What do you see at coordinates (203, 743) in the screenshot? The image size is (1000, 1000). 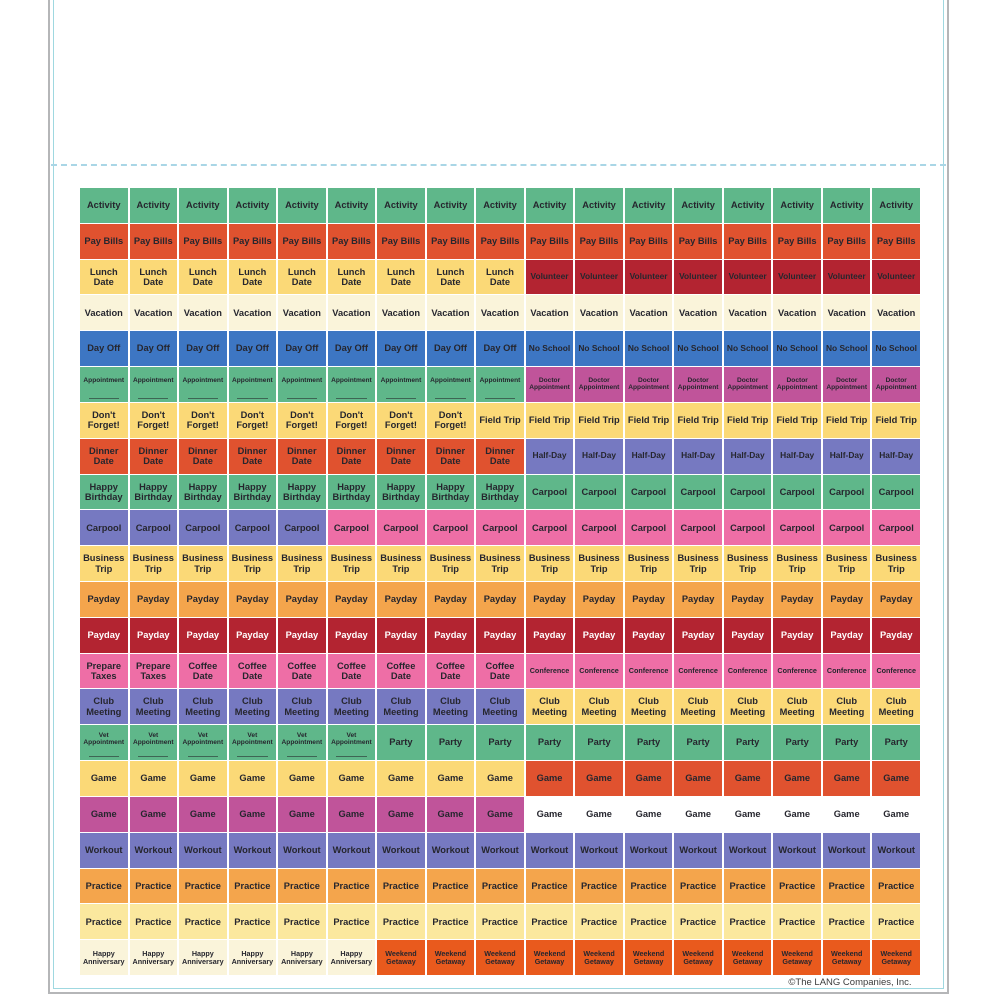 I see `sticker-vet-appointment: Vet Appointment` at bounding box center [203, 743].